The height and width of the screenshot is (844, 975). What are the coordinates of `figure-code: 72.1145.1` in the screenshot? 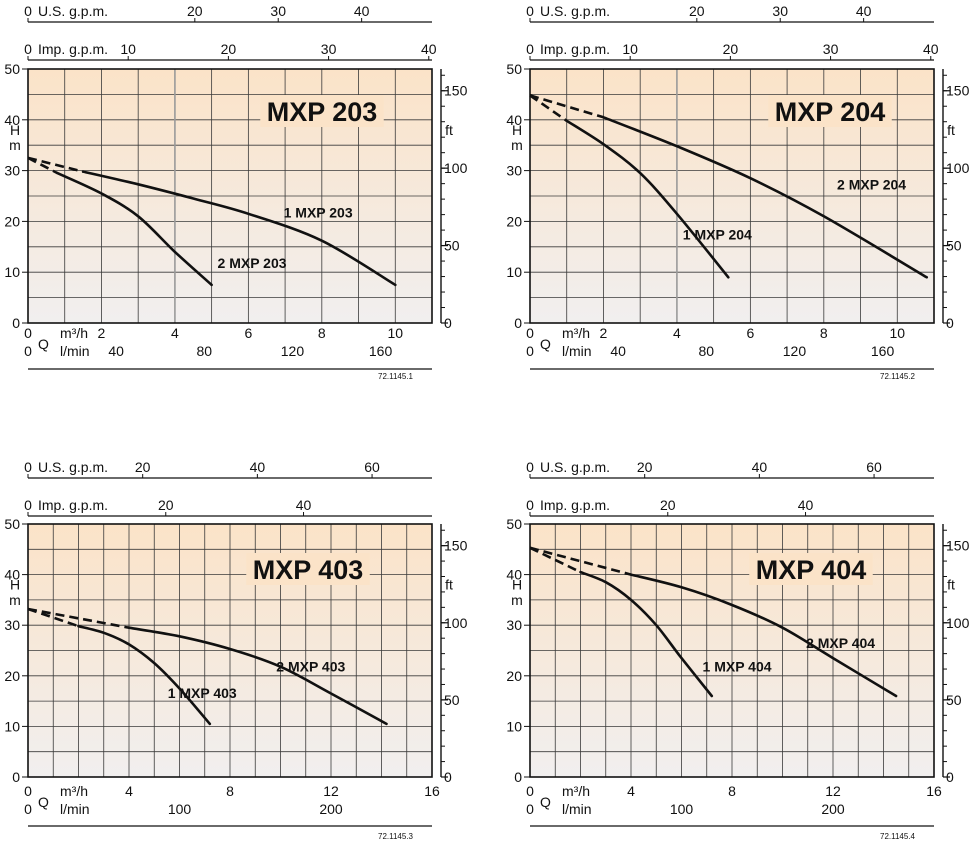 It's located at (396, 376).